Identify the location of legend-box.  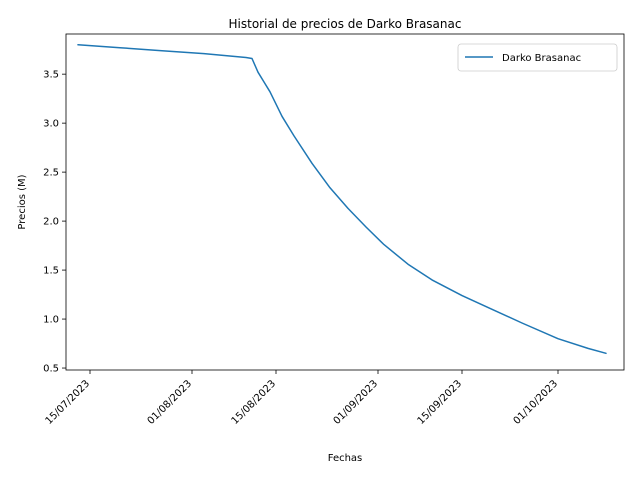
(537, 57).